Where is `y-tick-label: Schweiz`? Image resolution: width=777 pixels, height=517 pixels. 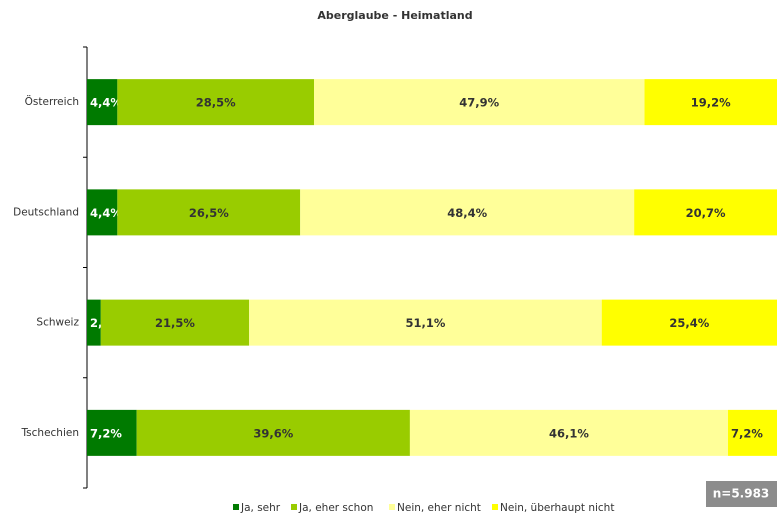
y-tick-label: Schweiz is located at coordinates (57, 323).